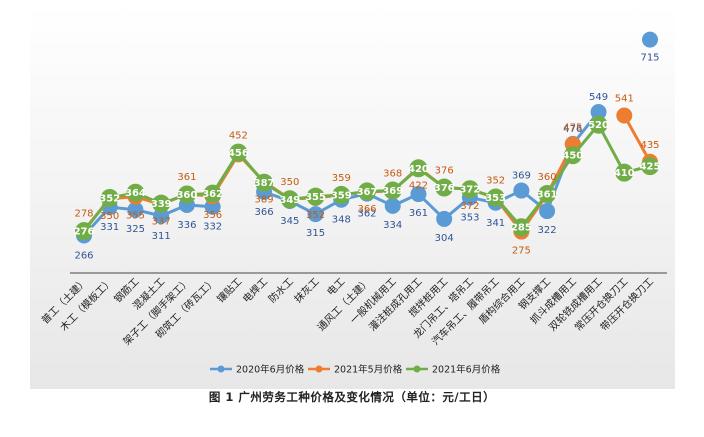 This screenshot has height=437, width=704. I want to click on data-label-2021-05: 275, so click(521, 251).